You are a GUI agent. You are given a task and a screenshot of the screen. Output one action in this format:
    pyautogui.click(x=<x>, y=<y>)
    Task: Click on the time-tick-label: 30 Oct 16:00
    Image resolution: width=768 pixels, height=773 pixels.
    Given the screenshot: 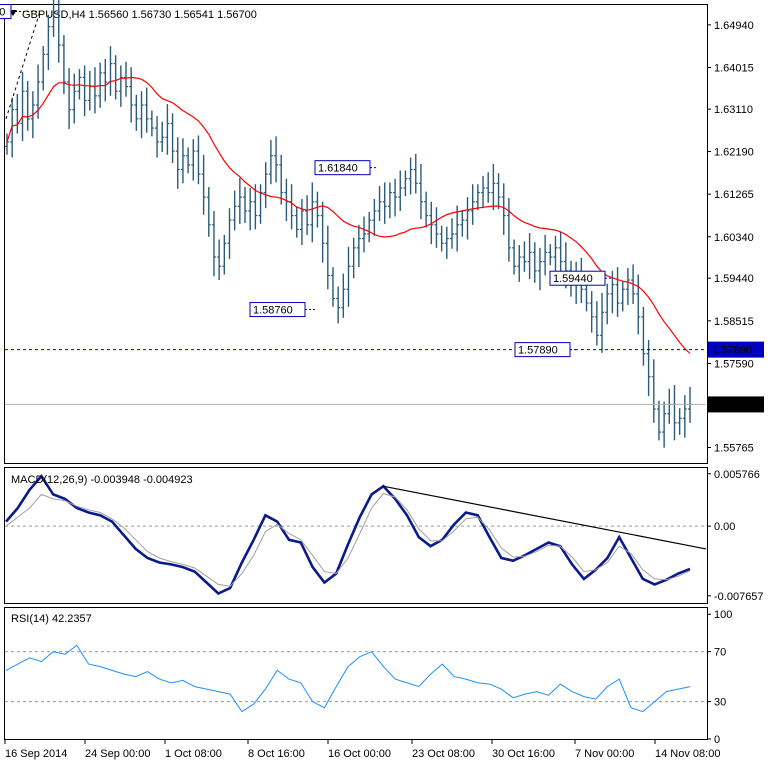 What is the action you would take?
    pyautogui.click(x=523, y=754)
    